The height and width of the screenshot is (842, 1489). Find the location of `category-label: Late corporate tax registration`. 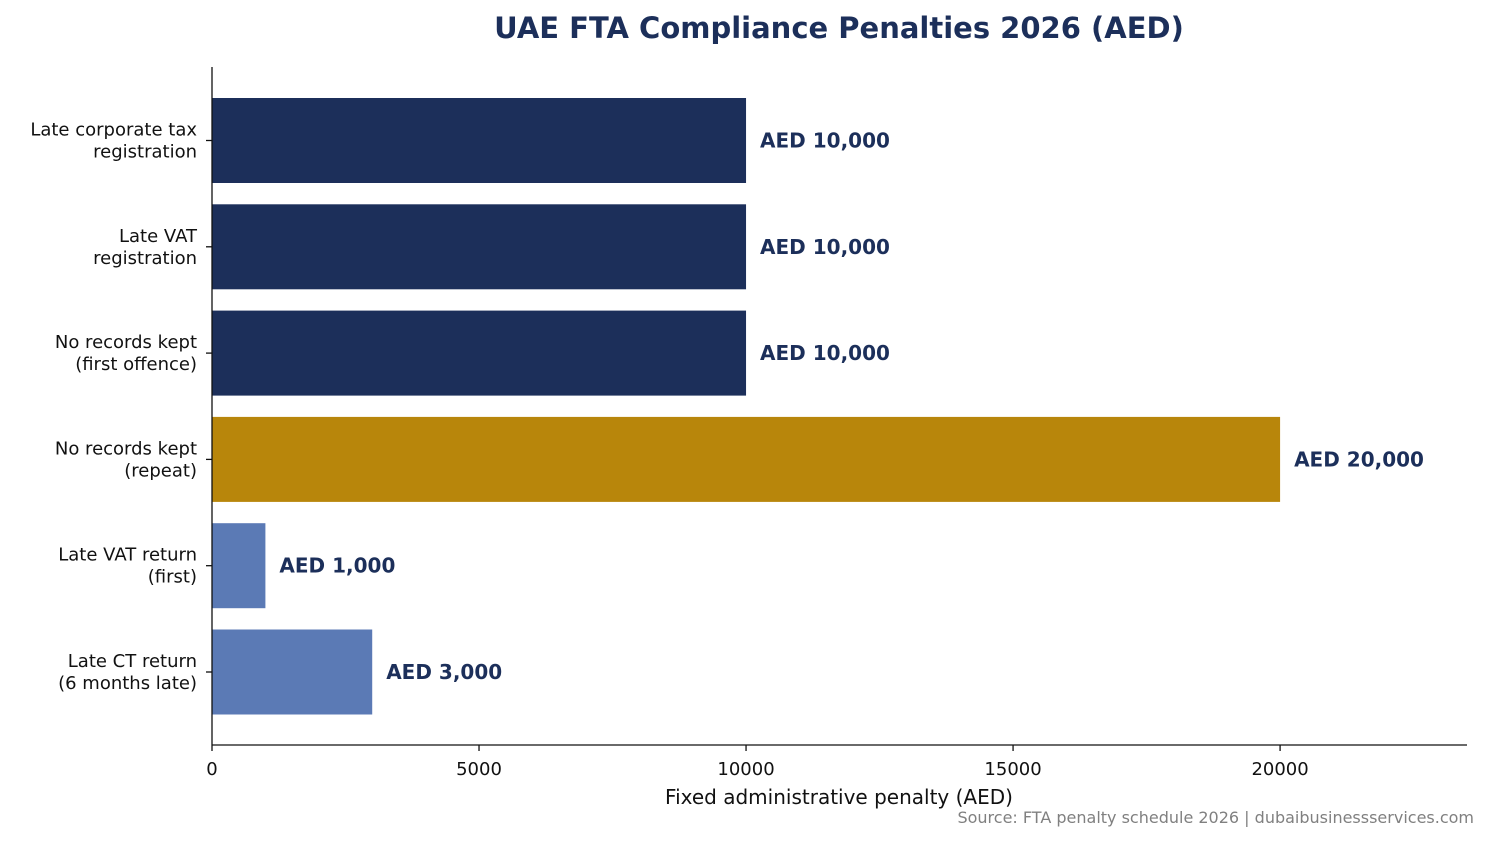

category-label: Late corporate tax registration is located at coordinates (113, 141).